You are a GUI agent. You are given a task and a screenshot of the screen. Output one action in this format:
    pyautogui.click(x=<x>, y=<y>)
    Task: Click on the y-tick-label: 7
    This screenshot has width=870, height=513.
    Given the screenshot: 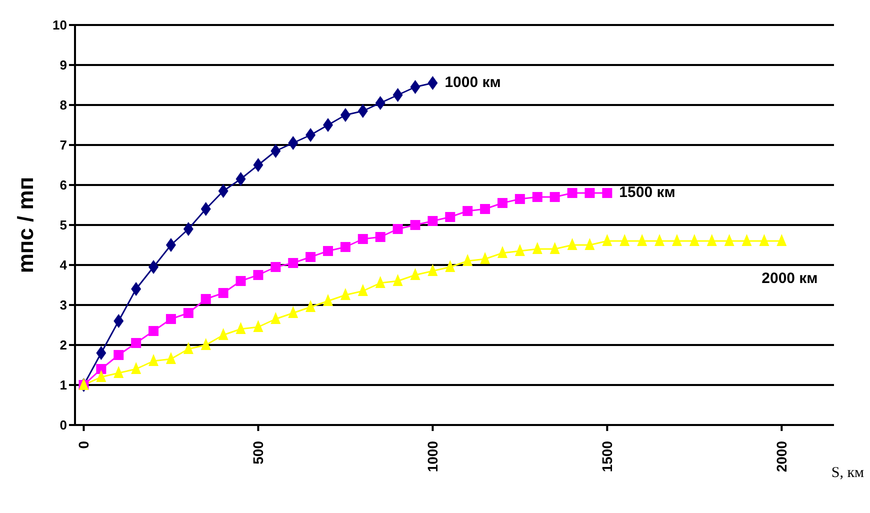 What is the action you would take?
    pyautogui.click(x=63, y=145)
    